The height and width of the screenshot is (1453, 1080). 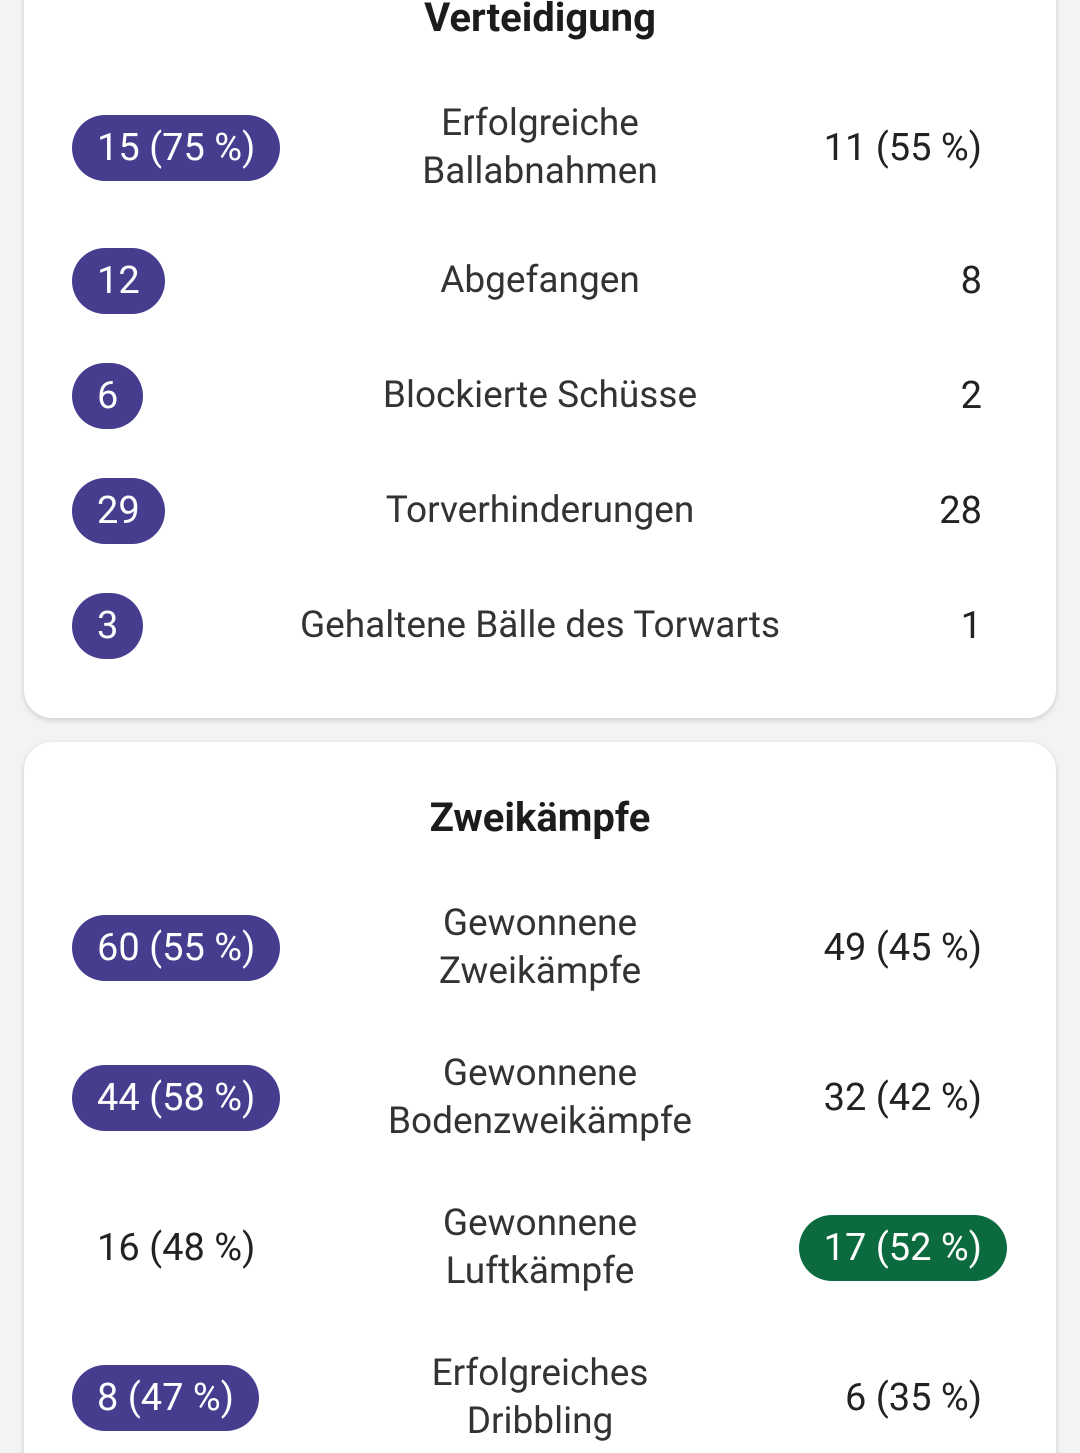 What do you see at coordinates (902, 148) in the screenshot?
I see `away-value: 11 (55 %)` at bounding box center [902, 148].